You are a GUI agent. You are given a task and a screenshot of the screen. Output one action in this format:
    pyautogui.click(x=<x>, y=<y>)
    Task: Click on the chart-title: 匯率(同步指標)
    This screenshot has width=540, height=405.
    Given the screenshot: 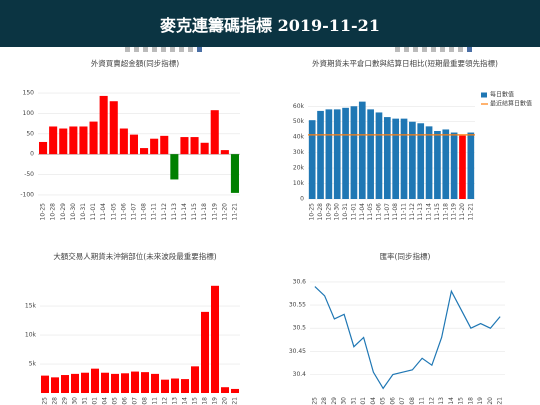 What is the action you would take?
    pyautogui.click(x=405, y=256)
    